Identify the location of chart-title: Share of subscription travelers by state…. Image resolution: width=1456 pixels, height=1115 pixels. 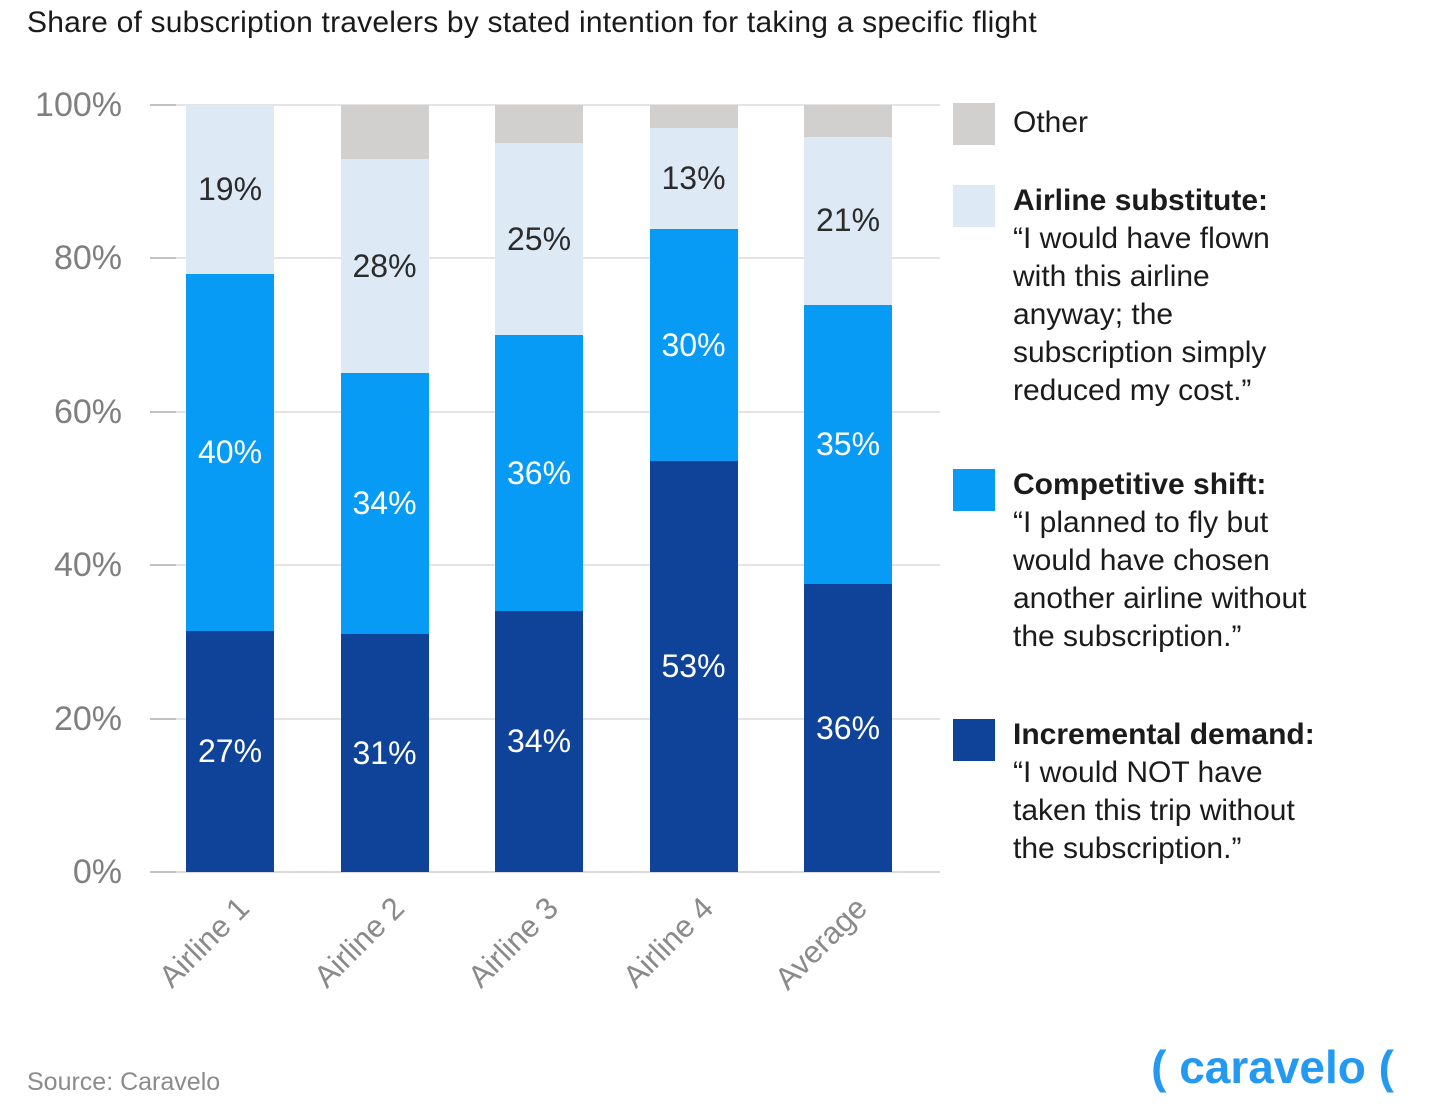
(532, 22).